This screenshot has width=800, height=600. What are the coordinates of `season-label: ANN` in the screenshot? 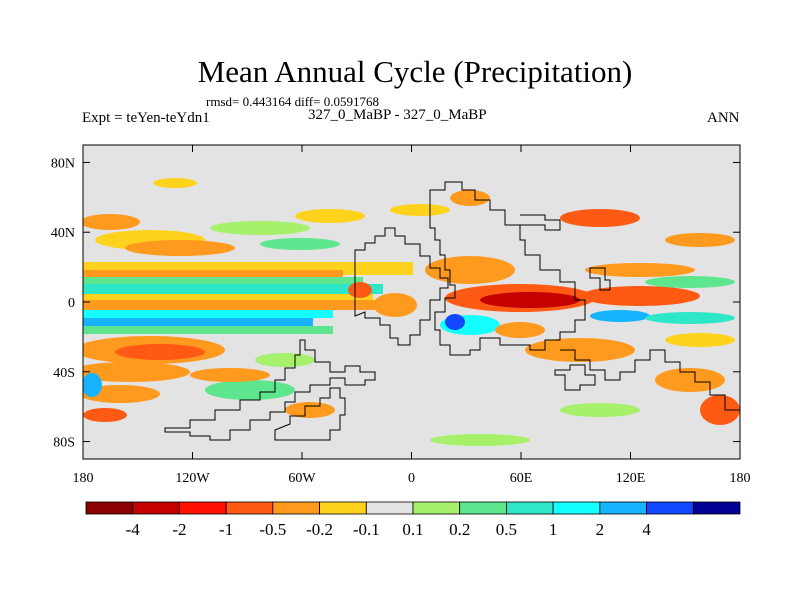 It's located at (723, 118).